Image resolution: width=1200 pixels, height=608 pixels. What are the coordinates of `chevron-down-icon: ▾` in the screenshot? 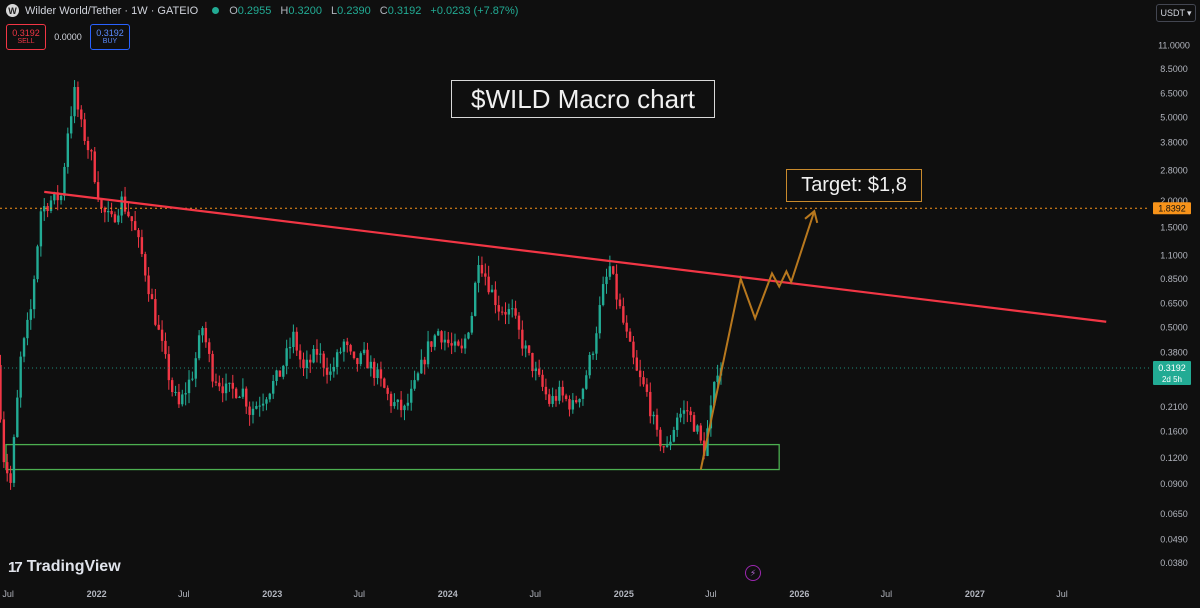 It's located at (1189, 12).